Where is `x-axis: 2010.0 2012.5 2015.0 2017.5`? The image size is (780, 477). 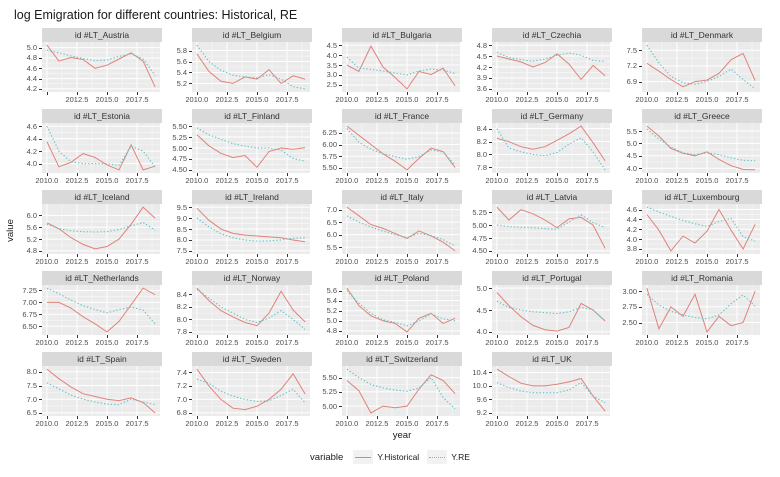
x-axis: 2010.0 2012.5 2015.0 2017.5 is located at coordinates (248, 422).